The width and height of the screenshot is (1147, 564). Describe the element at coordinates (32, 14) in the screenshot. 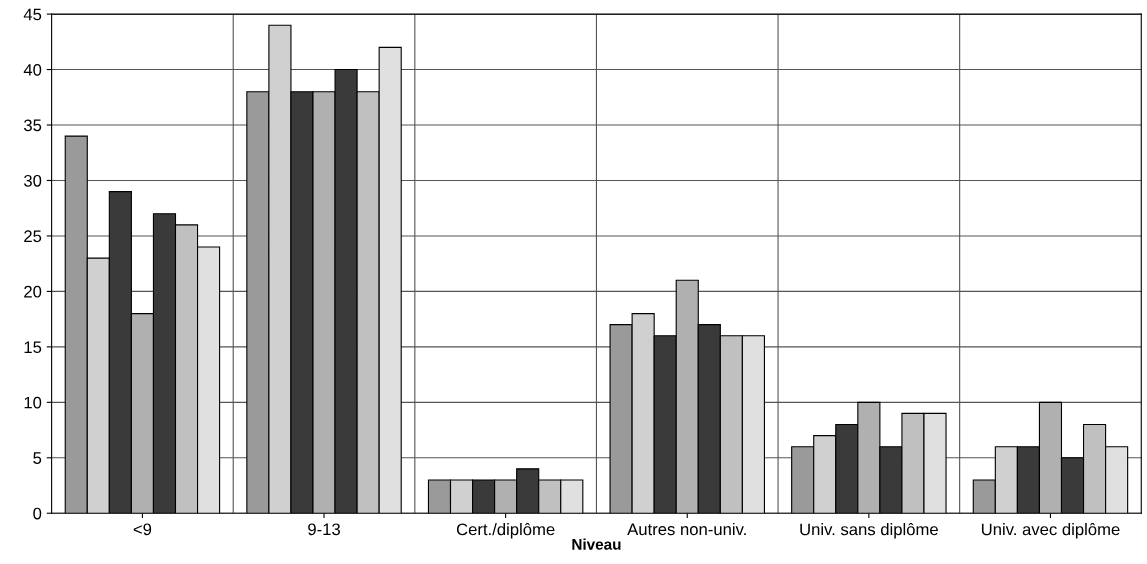

I see `y-tick-label: 45` at that location.